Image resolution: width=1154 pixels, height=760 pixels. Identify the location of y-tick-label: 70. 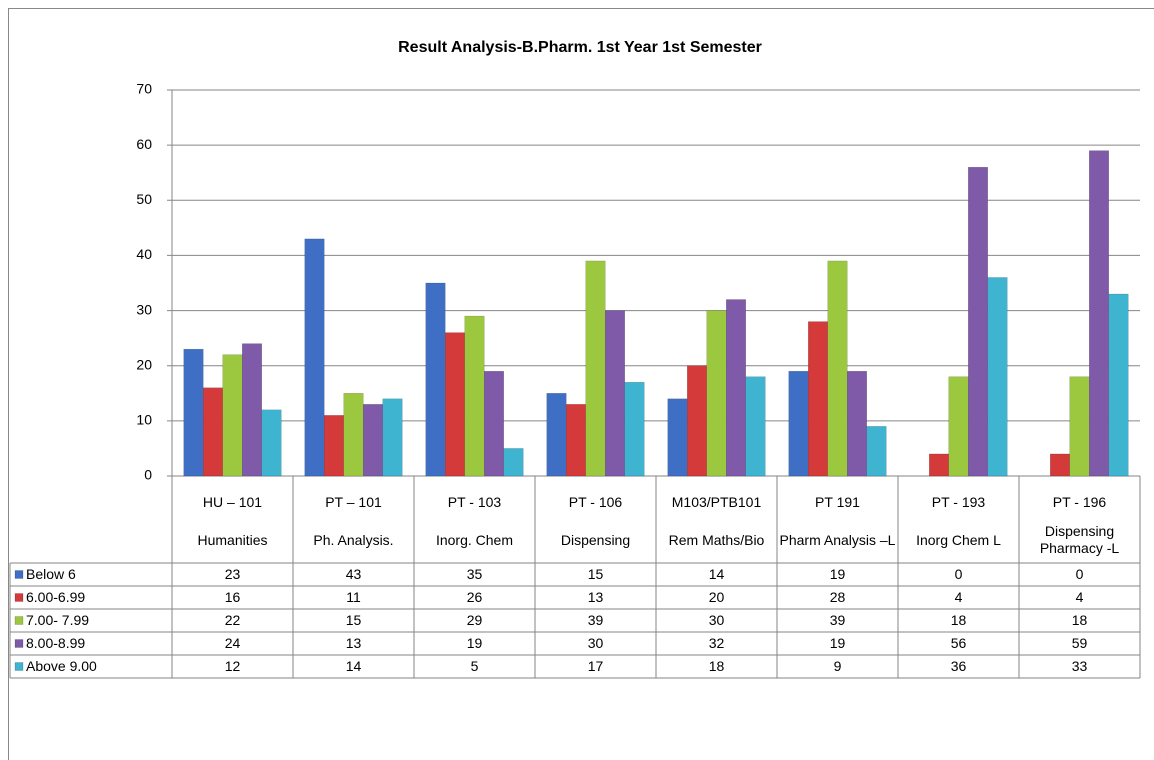
(144, 89).